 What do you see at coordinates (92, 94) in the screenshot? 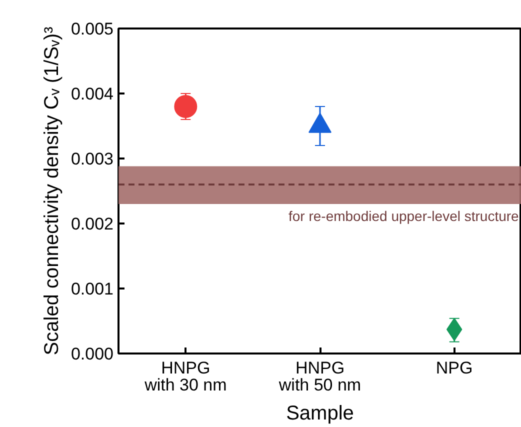
I see `y-tick-label: 0.004` at bounding box center [92, 94].